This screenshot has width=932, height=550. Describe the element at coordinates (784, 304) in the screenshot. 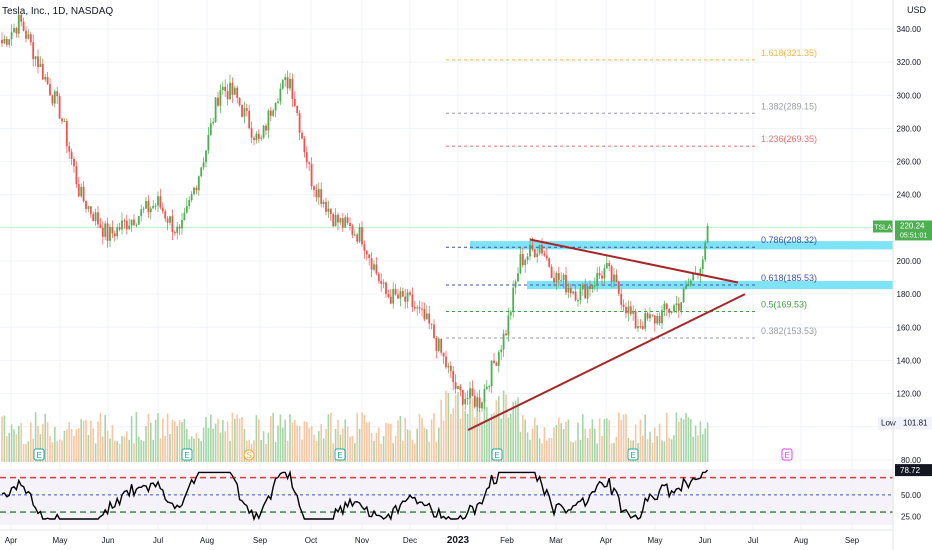

I see `fib-level-label: 0.5(169.53)` at that location.